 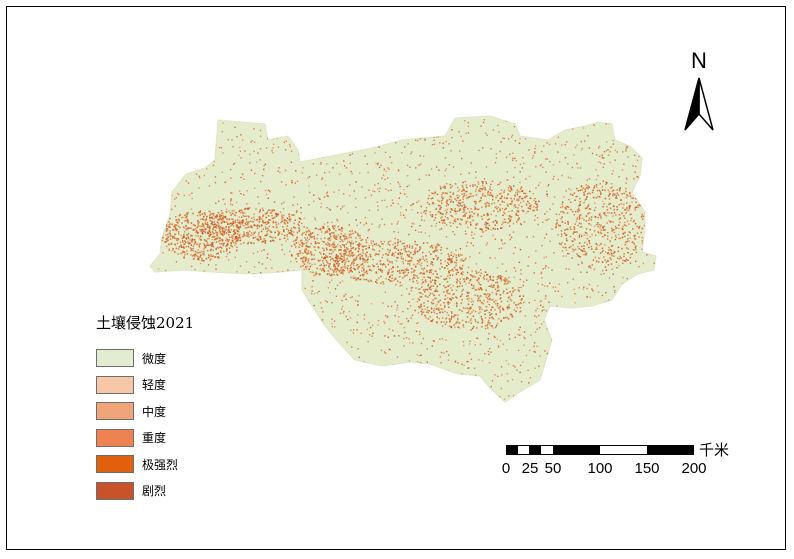 I want to click on legend-item: 重度, so click(x=145, y=438).